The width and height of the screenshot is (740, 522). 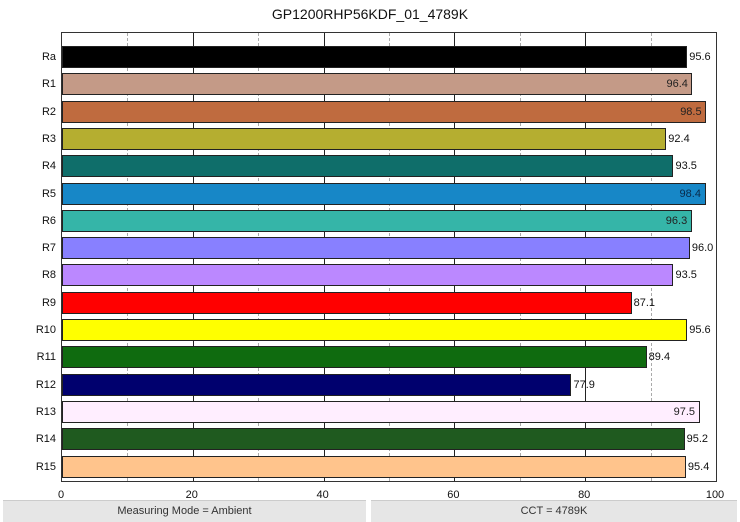 I want to click on category-label: R7, so click(x=48, y=248).